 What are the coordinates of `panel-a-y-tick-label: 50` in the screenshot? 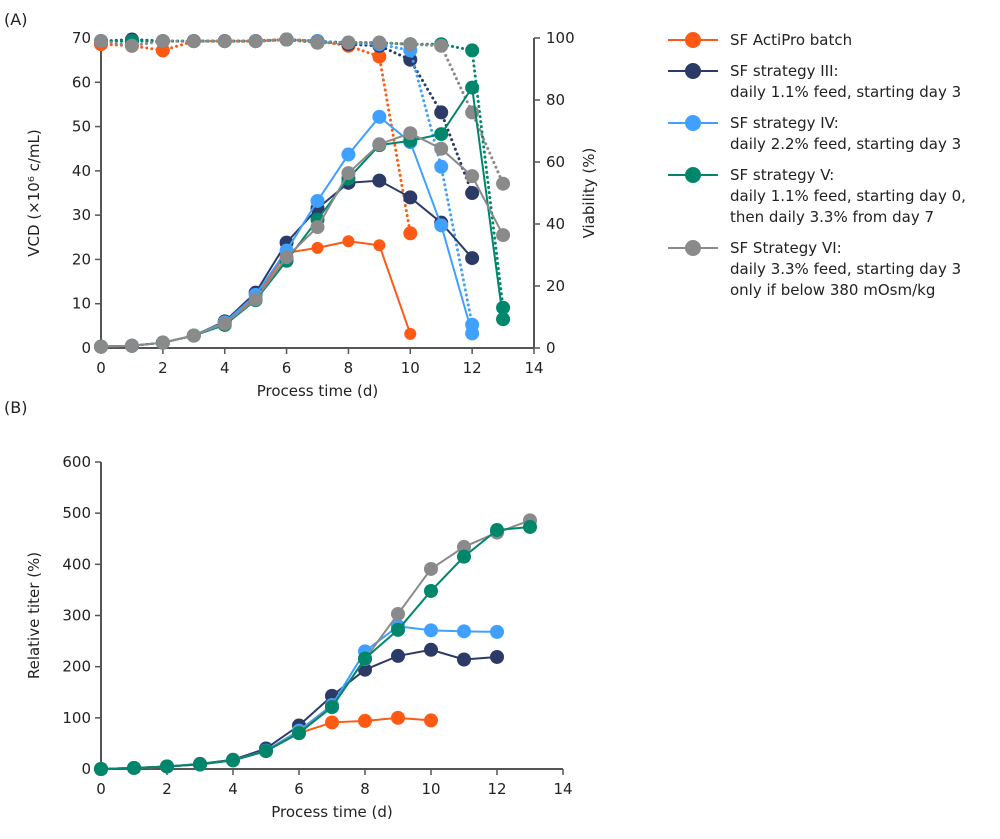 It's located at (81, 127).